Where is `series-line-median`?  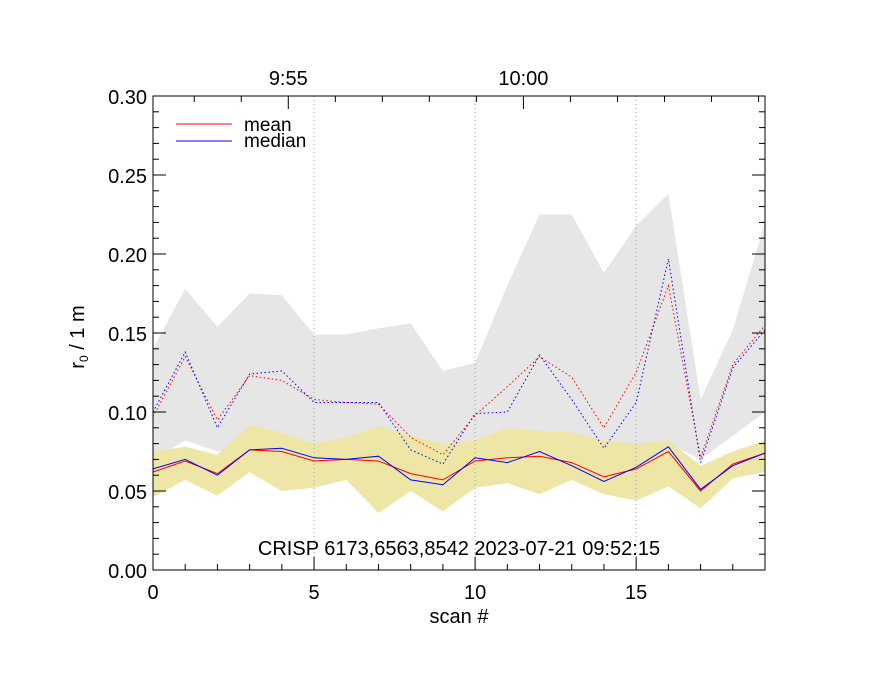 series-line-median is located at coordinates (459, 468).